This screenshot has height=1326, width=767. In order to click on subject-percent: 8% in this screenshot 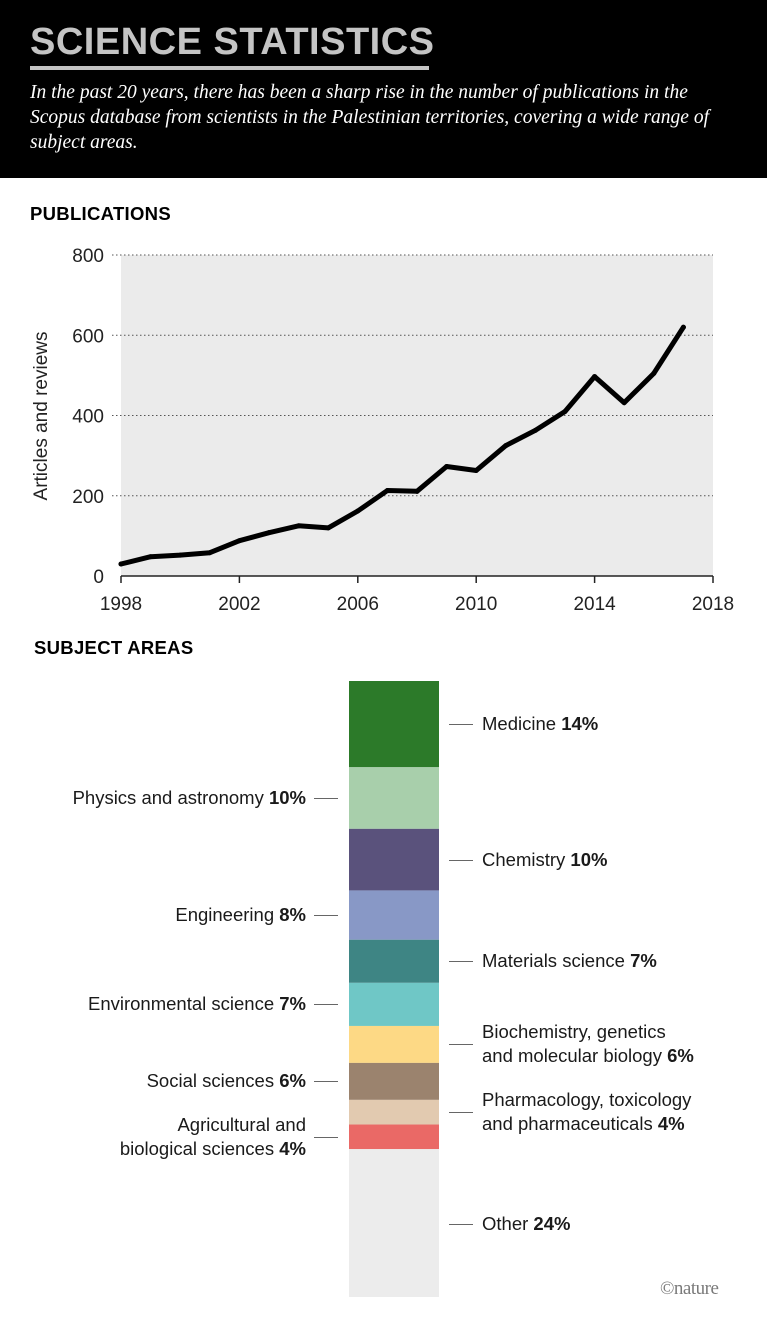, I will do `click(292, 914)`.